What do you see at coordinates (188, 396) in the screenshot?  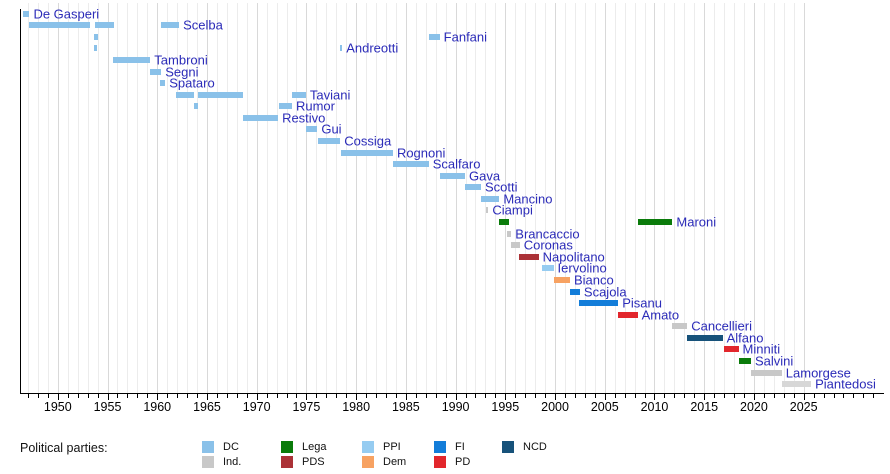 I see `axis-tick-1963` at bounding box center [188, 396].